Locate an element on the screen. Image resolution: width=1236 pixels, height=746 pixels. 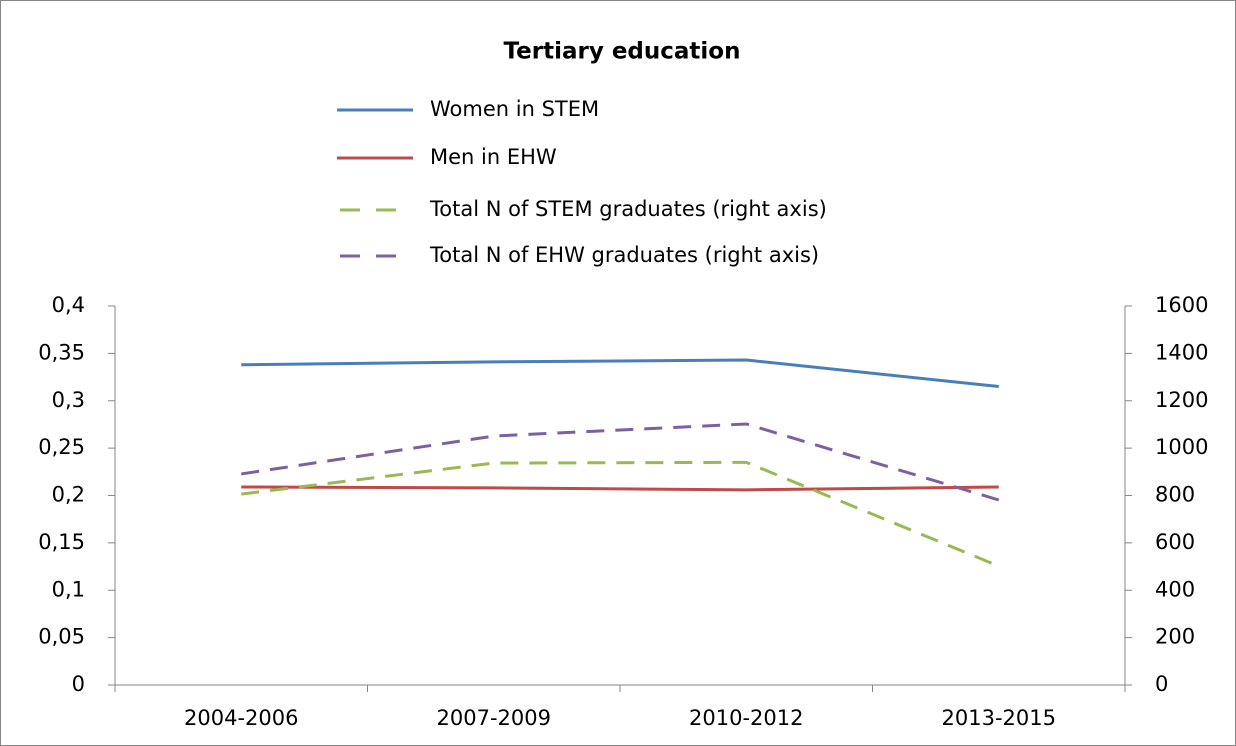
y-tick-label: 0,05 is located at coordinates (61, 637).